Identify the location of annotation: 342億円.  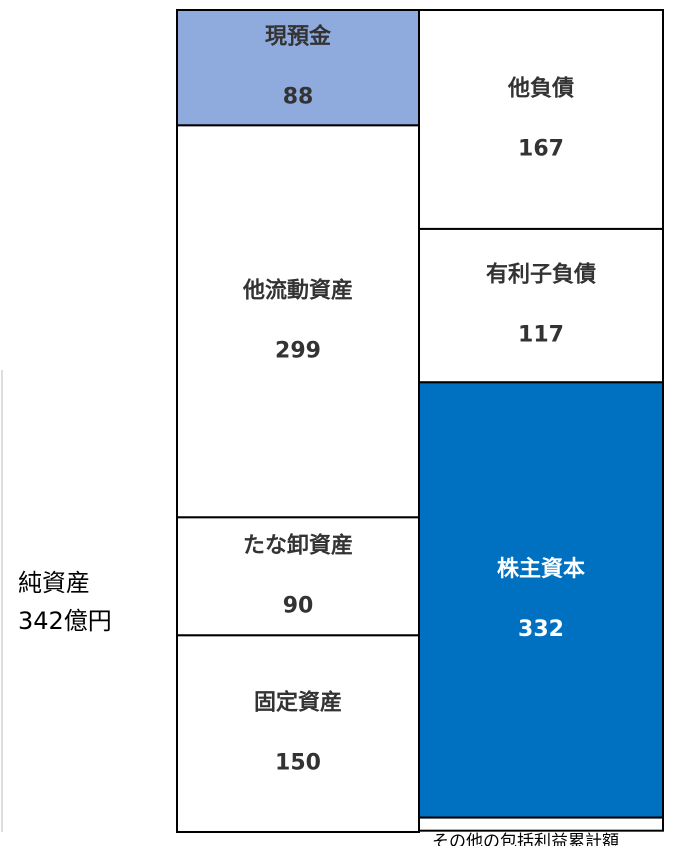
(65, 621).